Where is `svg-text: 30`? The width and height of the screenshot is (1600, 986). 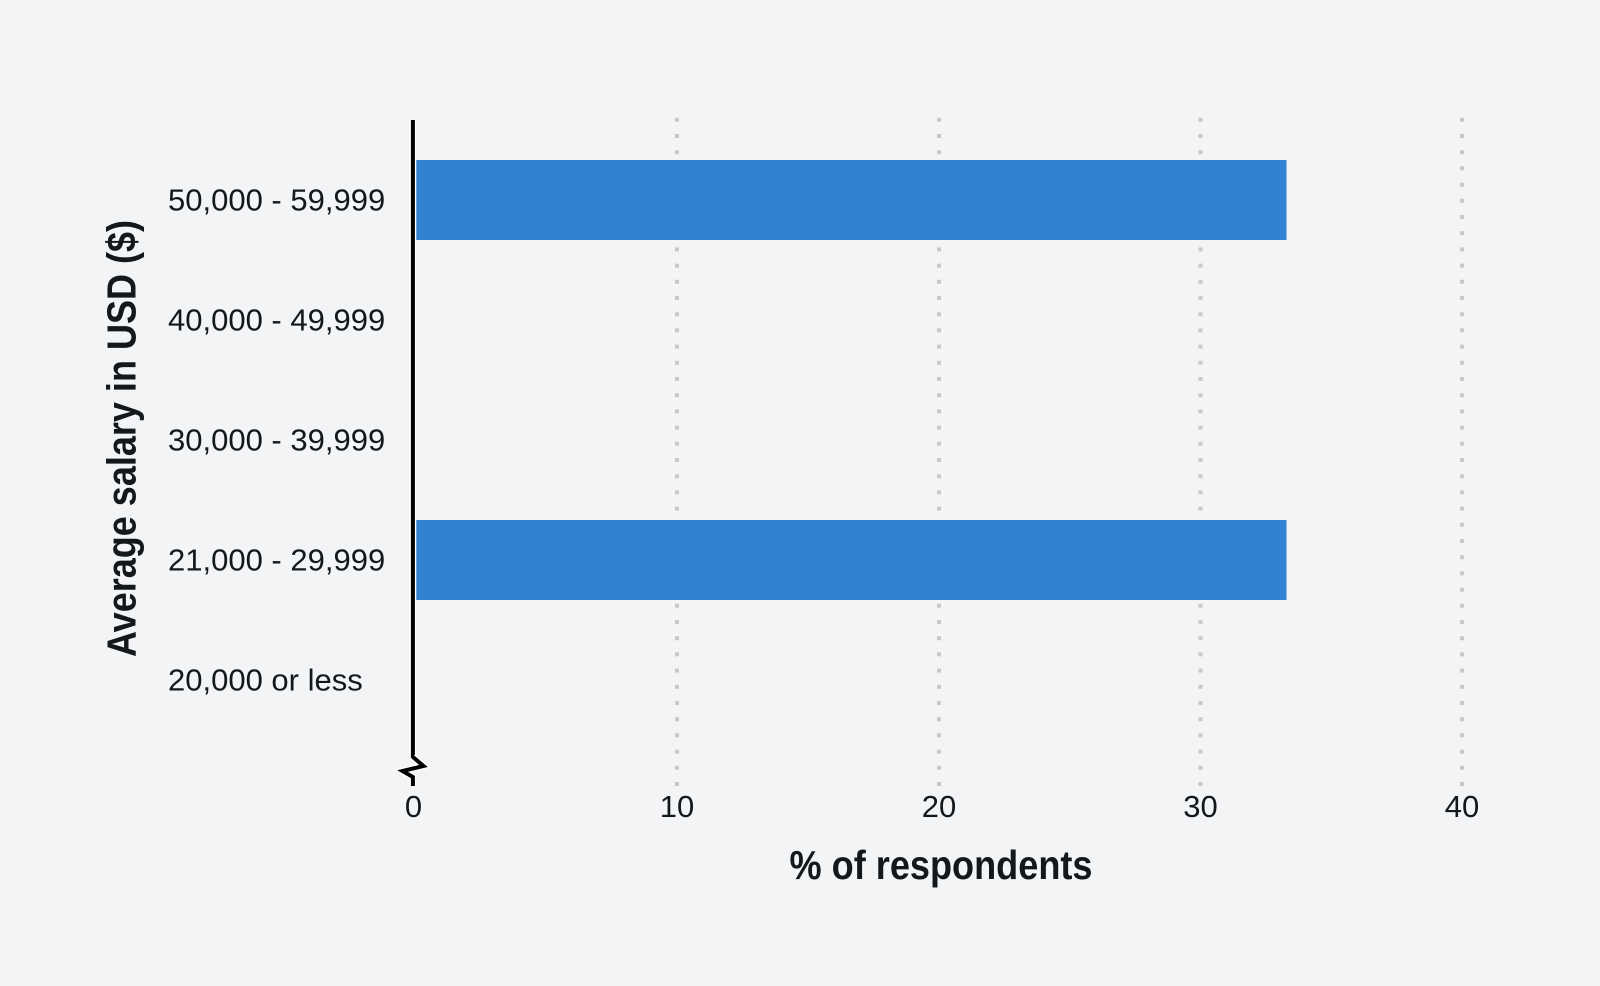 svg-text: 30 is located at coordinates (1200, 806).